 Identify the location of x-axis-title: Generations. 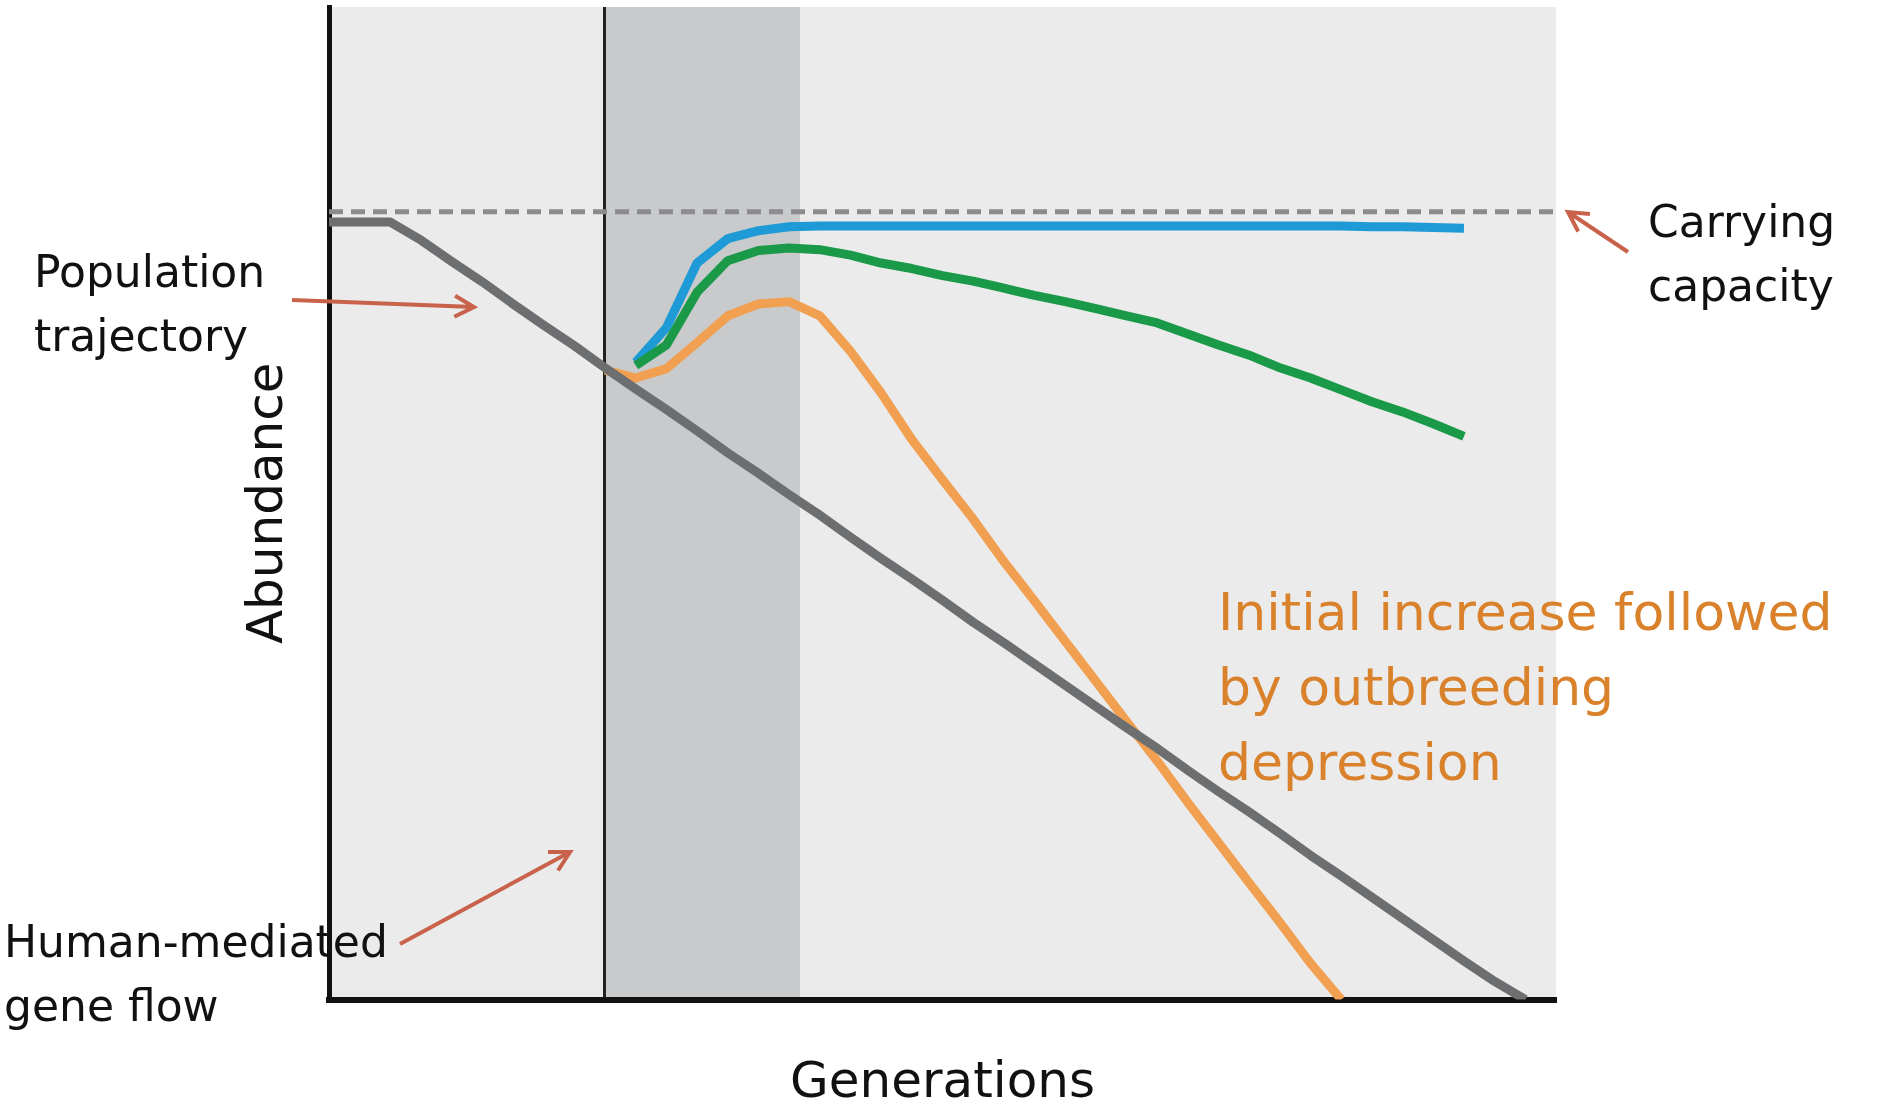
(942, 1079).